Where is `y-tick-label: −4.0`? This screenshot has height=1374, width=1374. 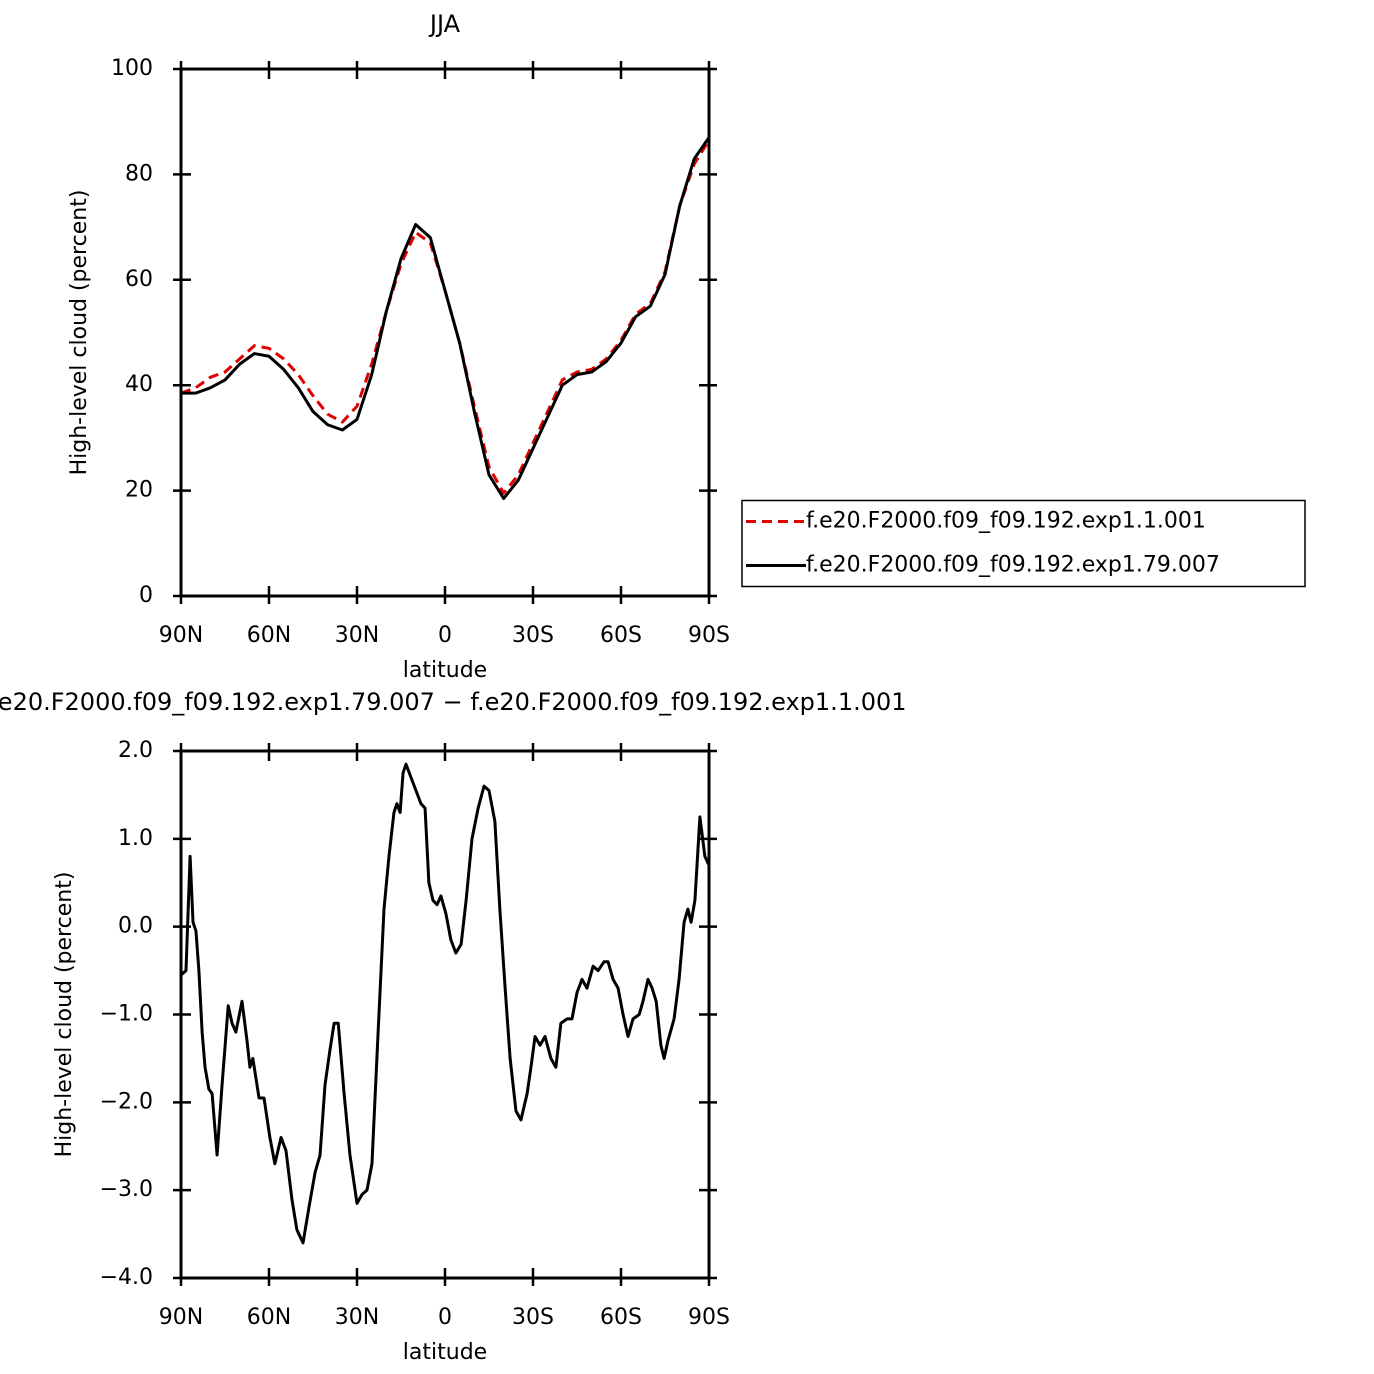 y-tick-label: −4.0 is located at coordinates (126, 1277).